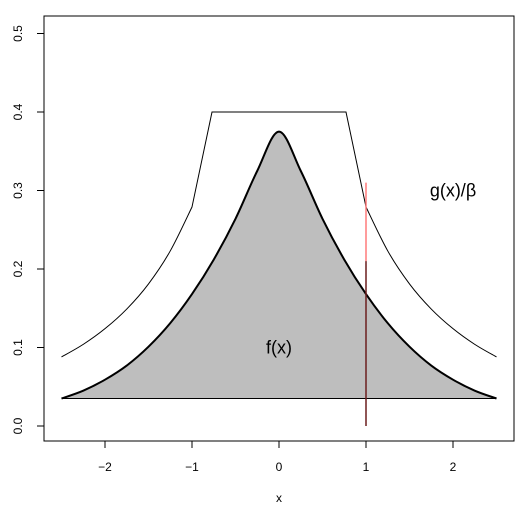 Image resolution: width=521 pixels, height=513 pixels. What do you see at coordinates (277, 457) in the screenshot?
I see `x-axis: −2 −1 0 1 2` at bounding box center [277, 457].